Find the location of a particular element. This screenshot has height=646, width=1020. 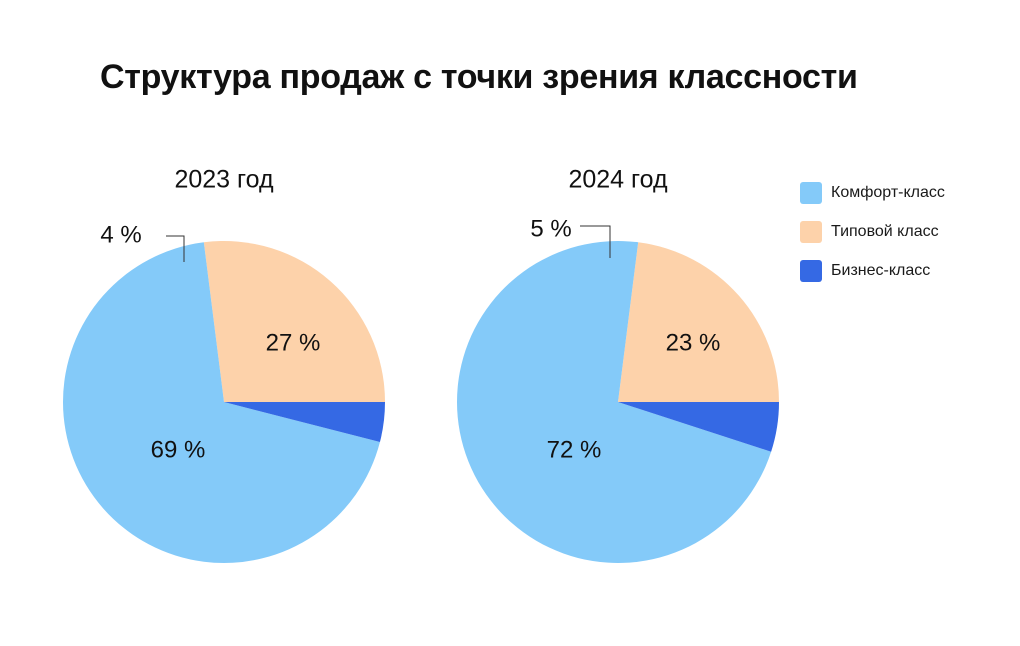

legend-item-business: Бизнес-класс is located at coordinates (872, 271).